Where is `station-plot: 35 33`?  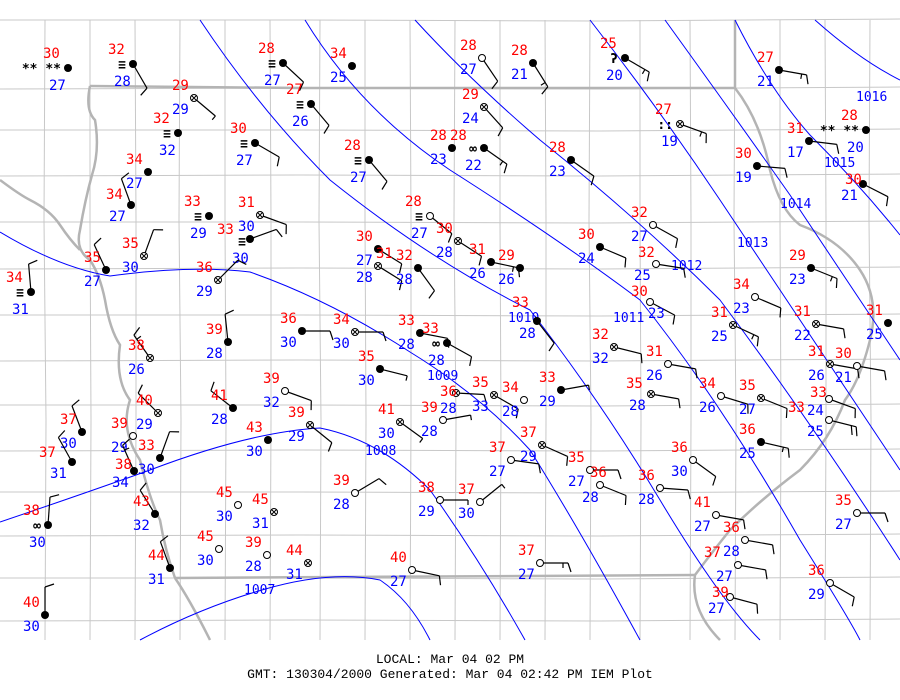
station-plot: 35 33 is located at coordinates (495, 397).